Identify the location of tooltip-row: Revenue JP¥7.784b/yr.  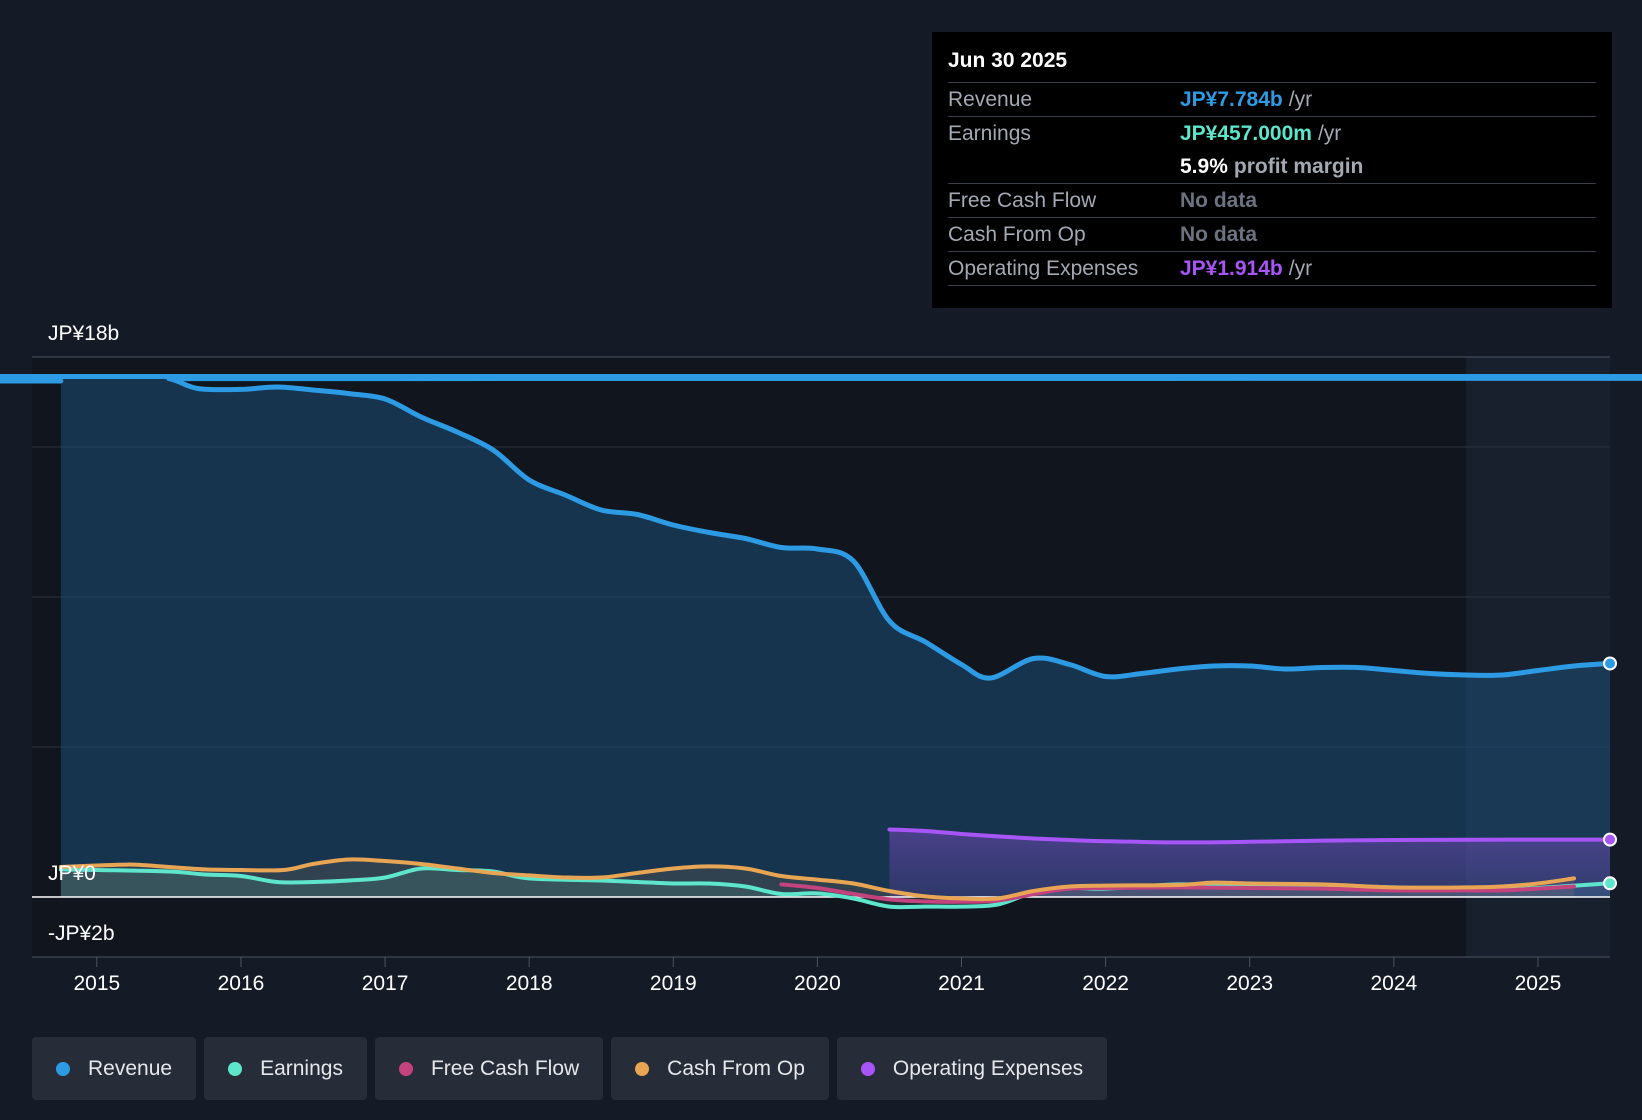
(1272, 99).